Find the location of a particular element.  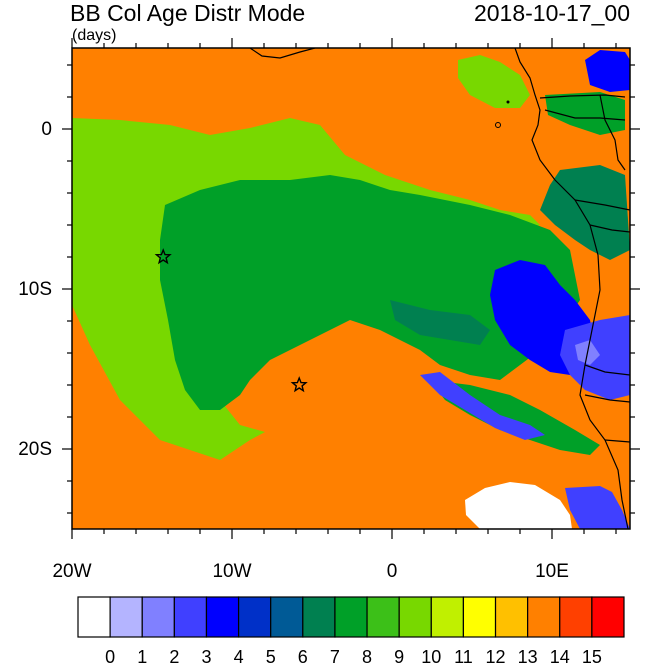

field-blue-filament is located at coordinates (482, 406).